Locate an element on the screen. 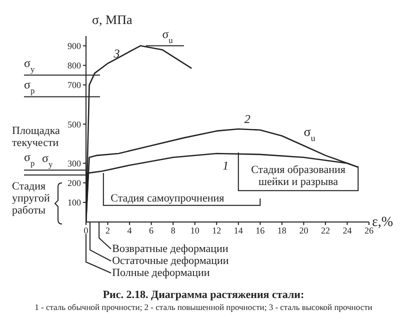  text: Площадка текучести is located at coordinates (36, 137).